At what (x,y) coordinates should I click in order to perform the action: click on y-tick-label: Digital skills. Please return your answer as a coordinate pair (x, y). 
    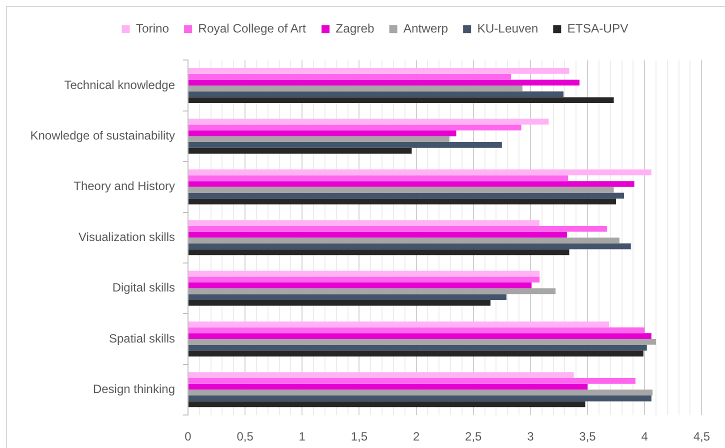
    Looking at the image, I should click on (143, 287).